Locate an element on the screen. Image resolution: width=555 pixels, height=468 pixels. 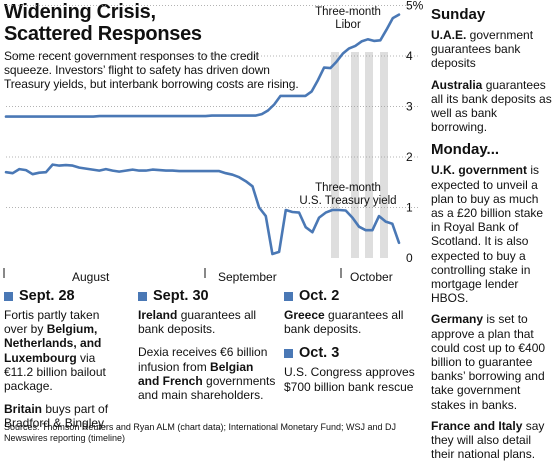
event-text: Greece guarantees all bank deposits. is located at coordinates (344, 322).